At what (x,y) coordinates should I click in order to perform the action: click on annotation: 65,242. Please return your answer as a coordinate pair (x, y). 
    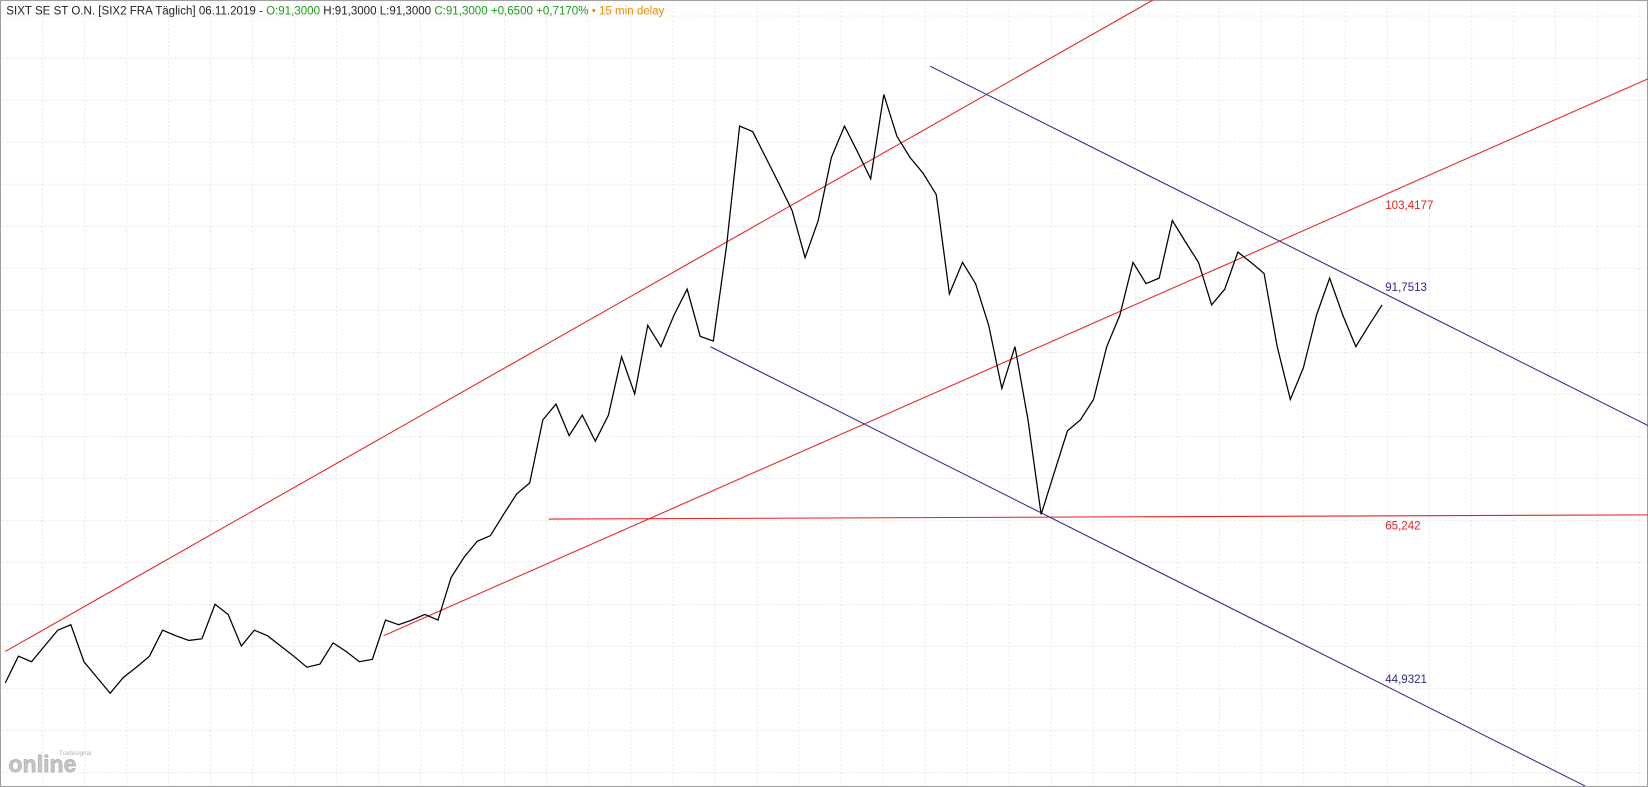
    Looking at the image, I should click on (1402, 526).